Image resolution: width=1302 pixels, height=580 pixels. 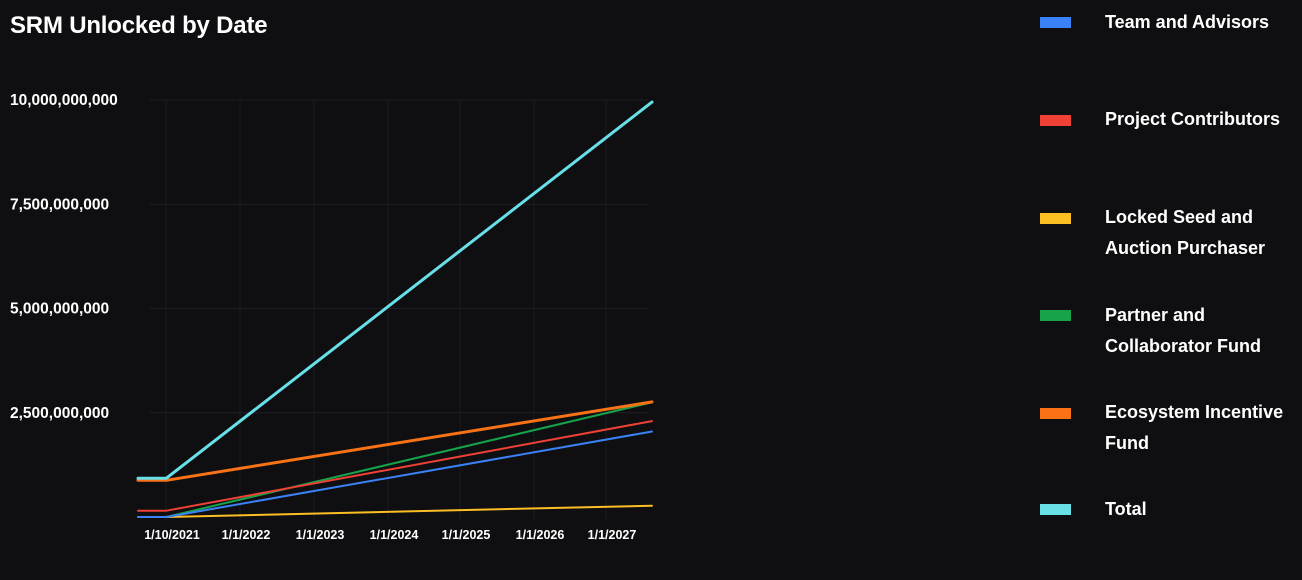 I want to click on y-tick-label: 5,000,000,000, so click(x=59, y=309).